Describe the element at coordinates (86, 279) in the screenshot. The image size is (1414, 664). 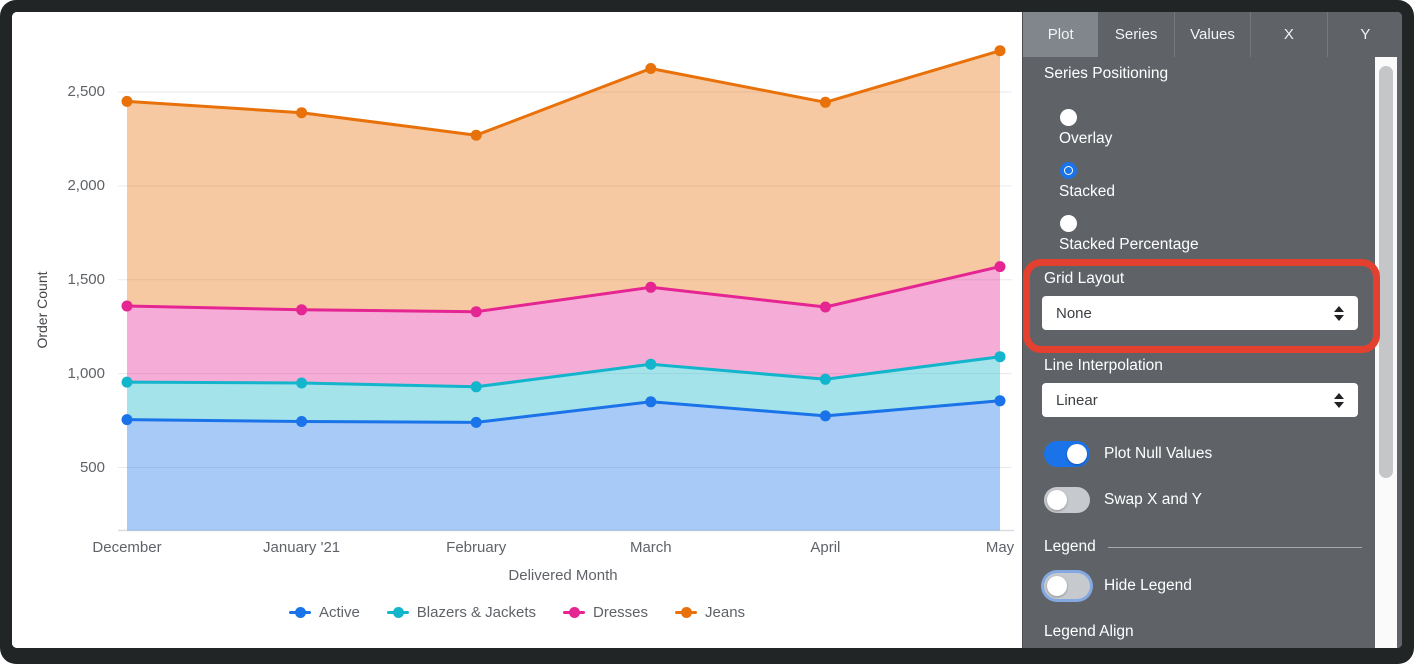
I see `y-tick-label: 1,500` at that location.